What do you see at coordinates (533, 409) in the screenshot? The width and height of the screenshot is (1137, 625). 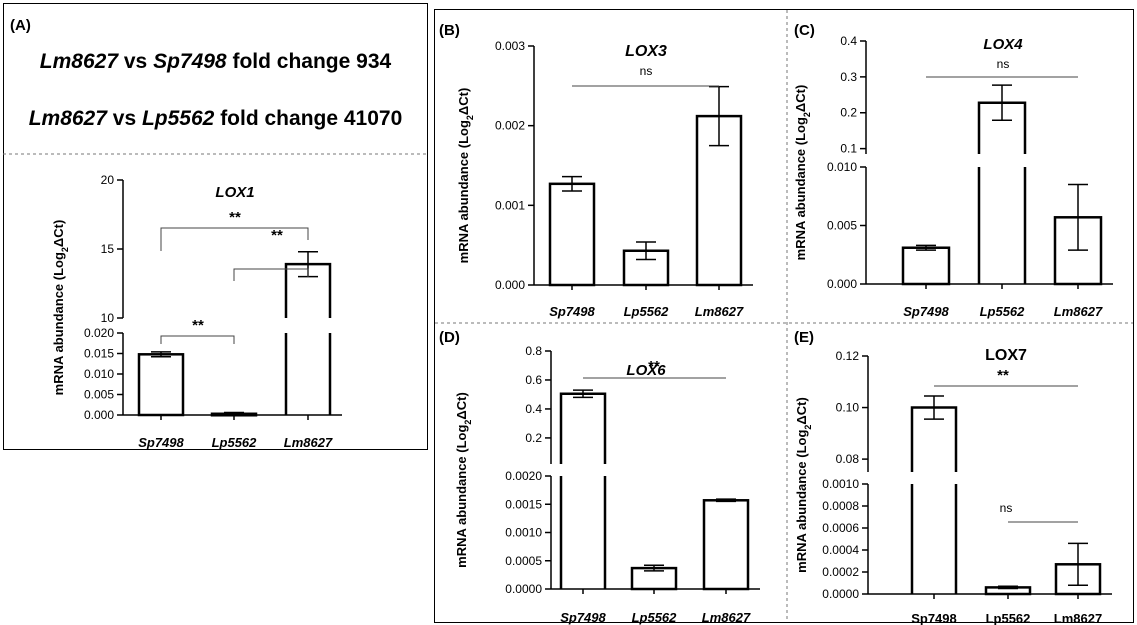 I see `panel-d-y-tick-label: 0.4` at bounding box center [533, 409].